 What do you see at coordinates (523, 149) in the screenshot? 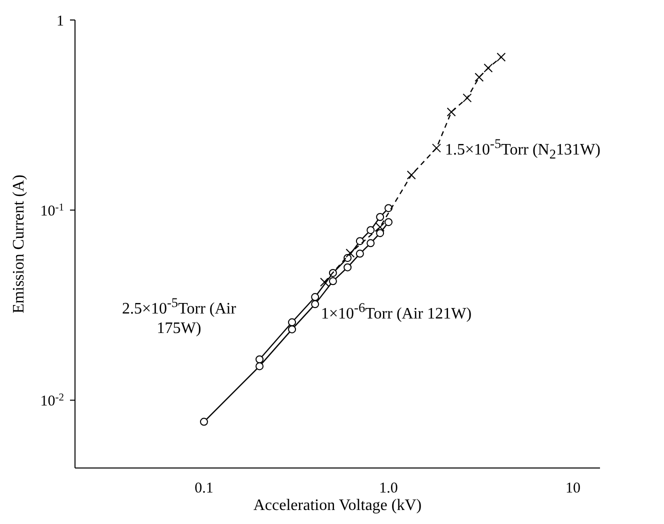
I see `series-label: 1.5×10$^{-5}$Torr (N$_{2}$131W)` at bounding box center [523, 149].